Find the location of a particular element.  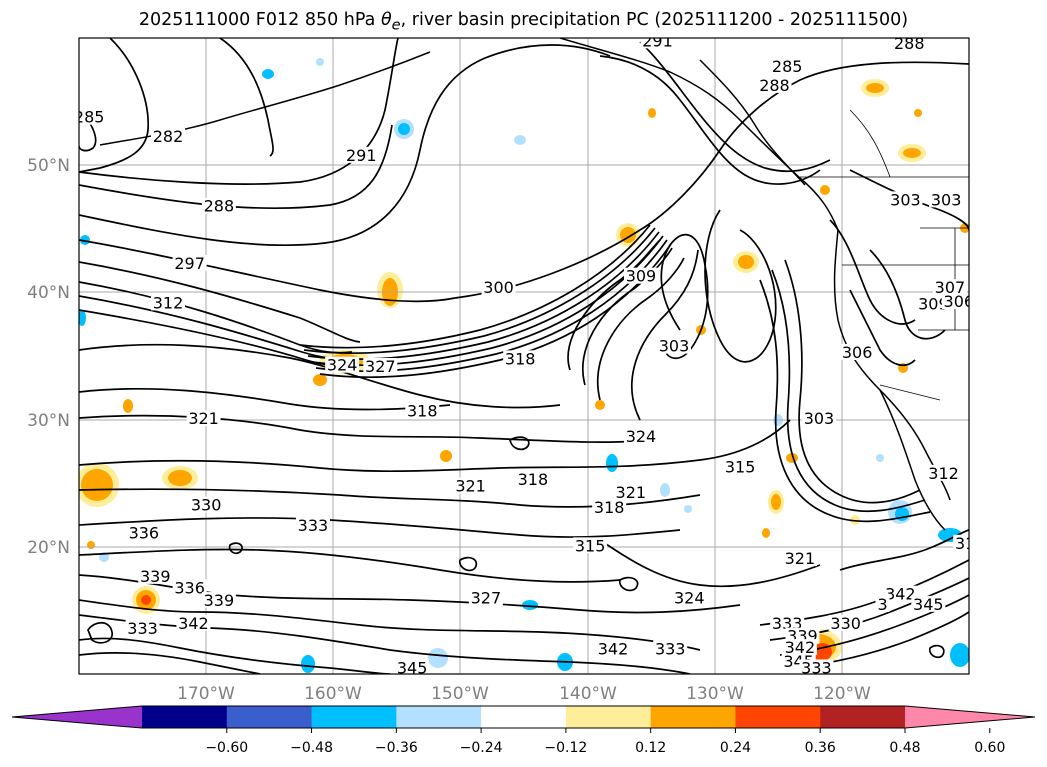

x-tick-label: 140°W is located at coordinates (588, 694).